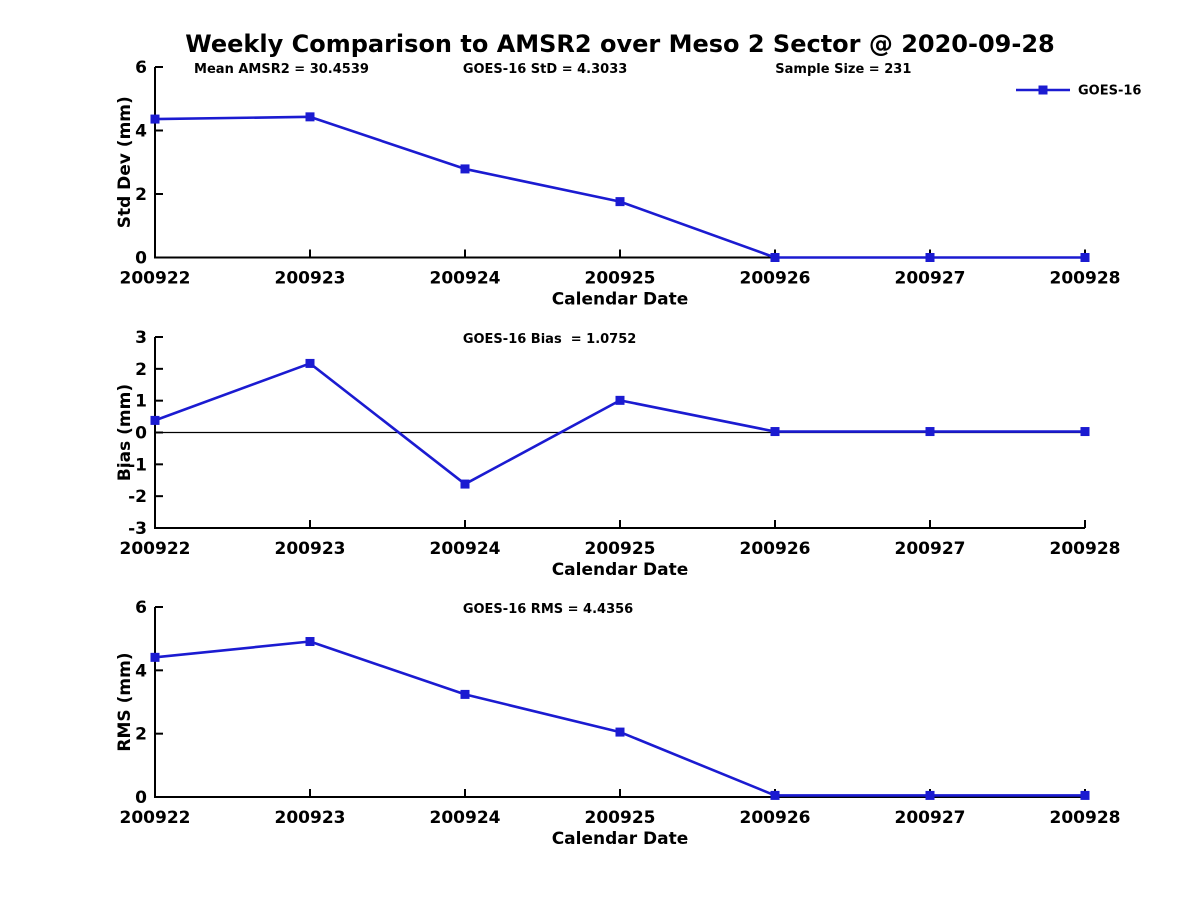 Image resolution: width=1200 pixels, height=900 pixels. Describe the element at coordinates (125, 701) in the screenshot. I see `y-axis-label: RMS (mm)` at that location.